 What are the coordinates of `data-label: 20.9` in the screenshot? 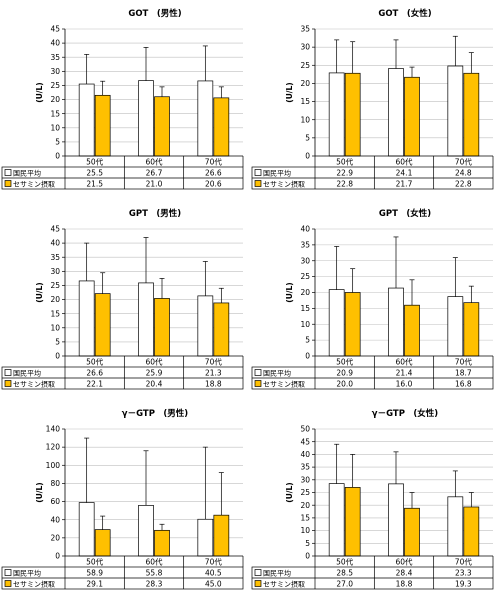 It's located at (344, 372).